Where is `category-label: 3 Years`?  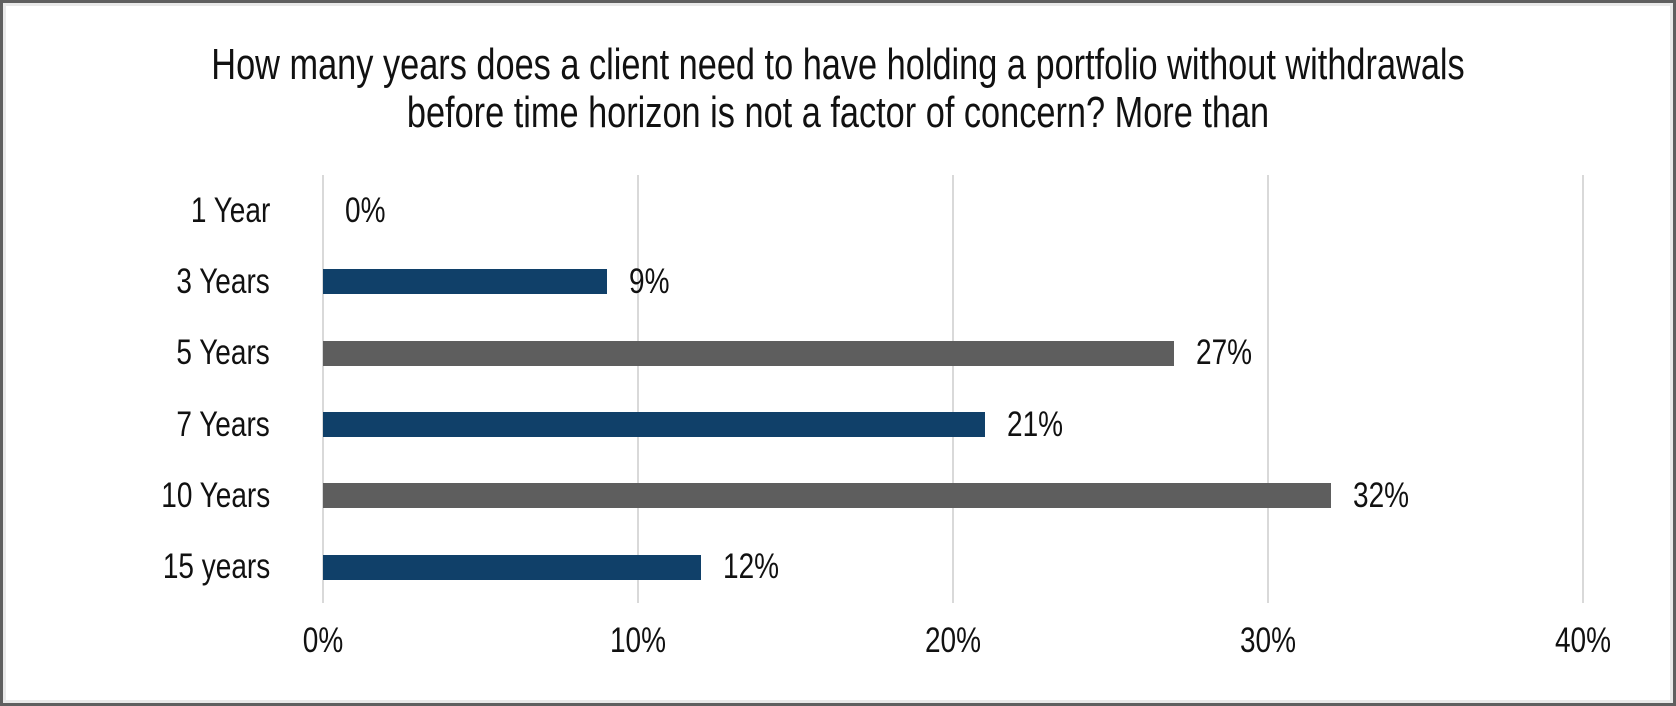 category-label: 3 Years is located at coordinates (136, 281).